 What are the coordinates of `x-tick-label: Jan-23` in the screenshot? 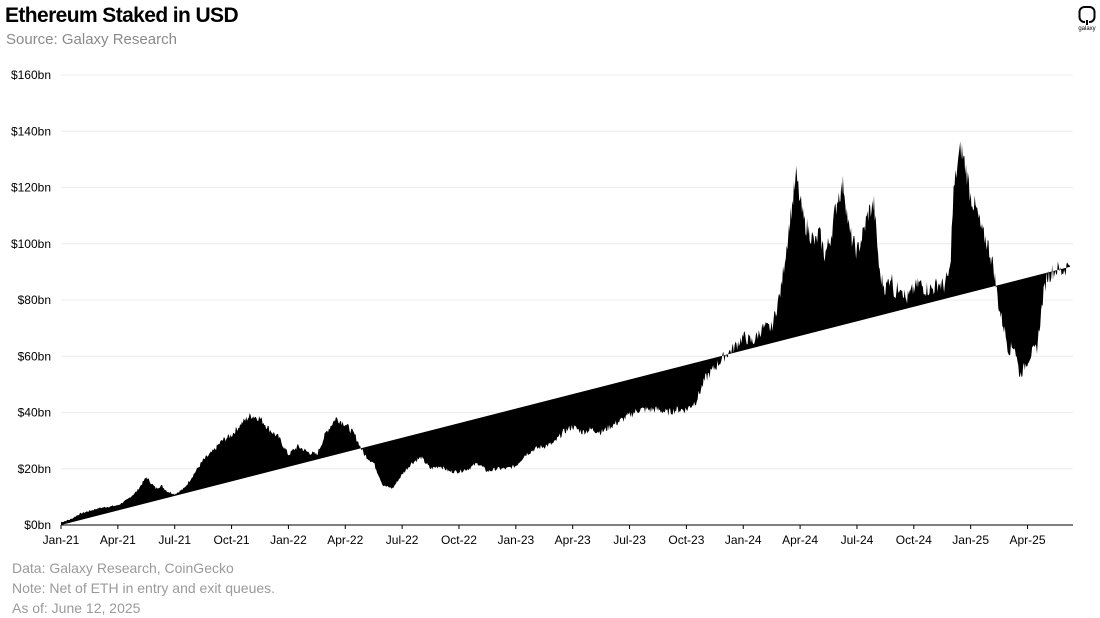 It's located at (515, 540).